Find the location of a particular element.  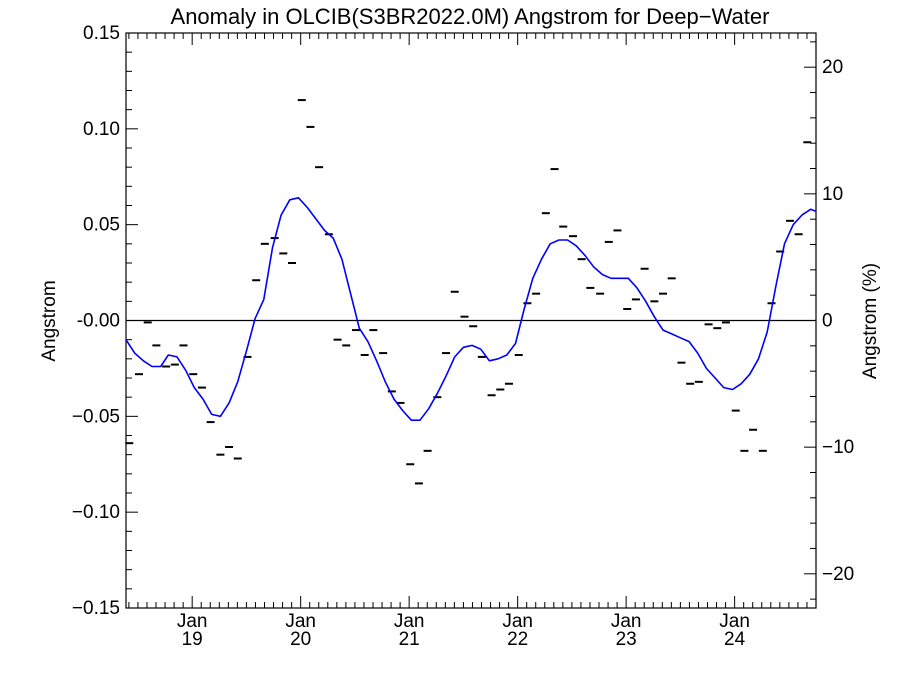

x-tick-label-year: 19 is located at coordinates (192, 639).